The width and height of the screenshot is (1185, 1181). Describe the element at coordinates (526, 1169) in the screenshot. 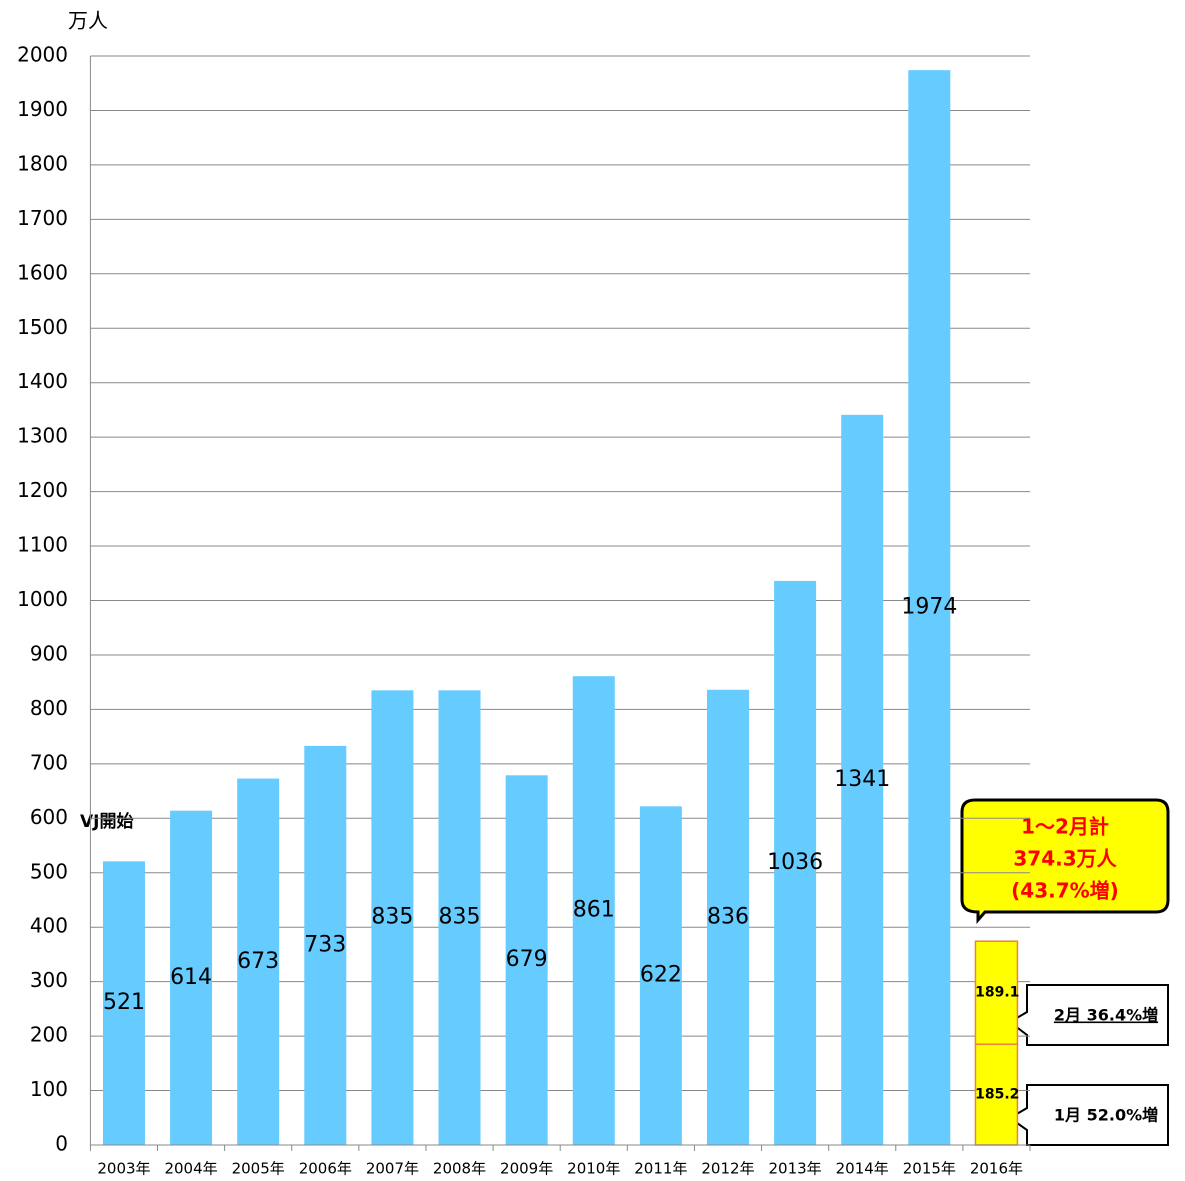

I see `x-tick-label: 2009年` at that location.